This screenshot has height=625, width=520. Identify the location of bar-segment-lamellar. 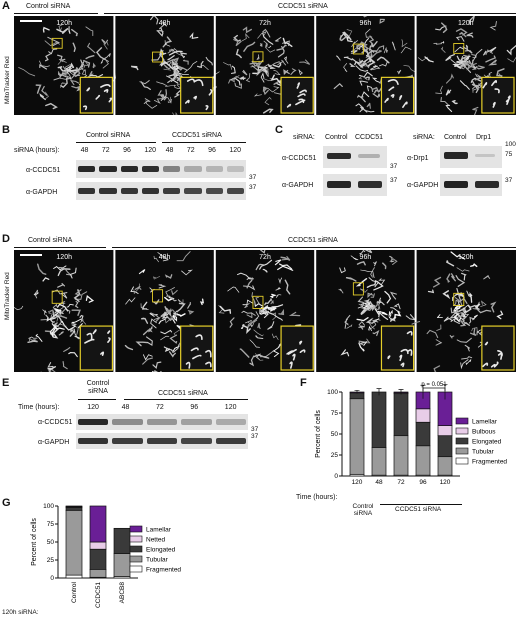
(74, 506).